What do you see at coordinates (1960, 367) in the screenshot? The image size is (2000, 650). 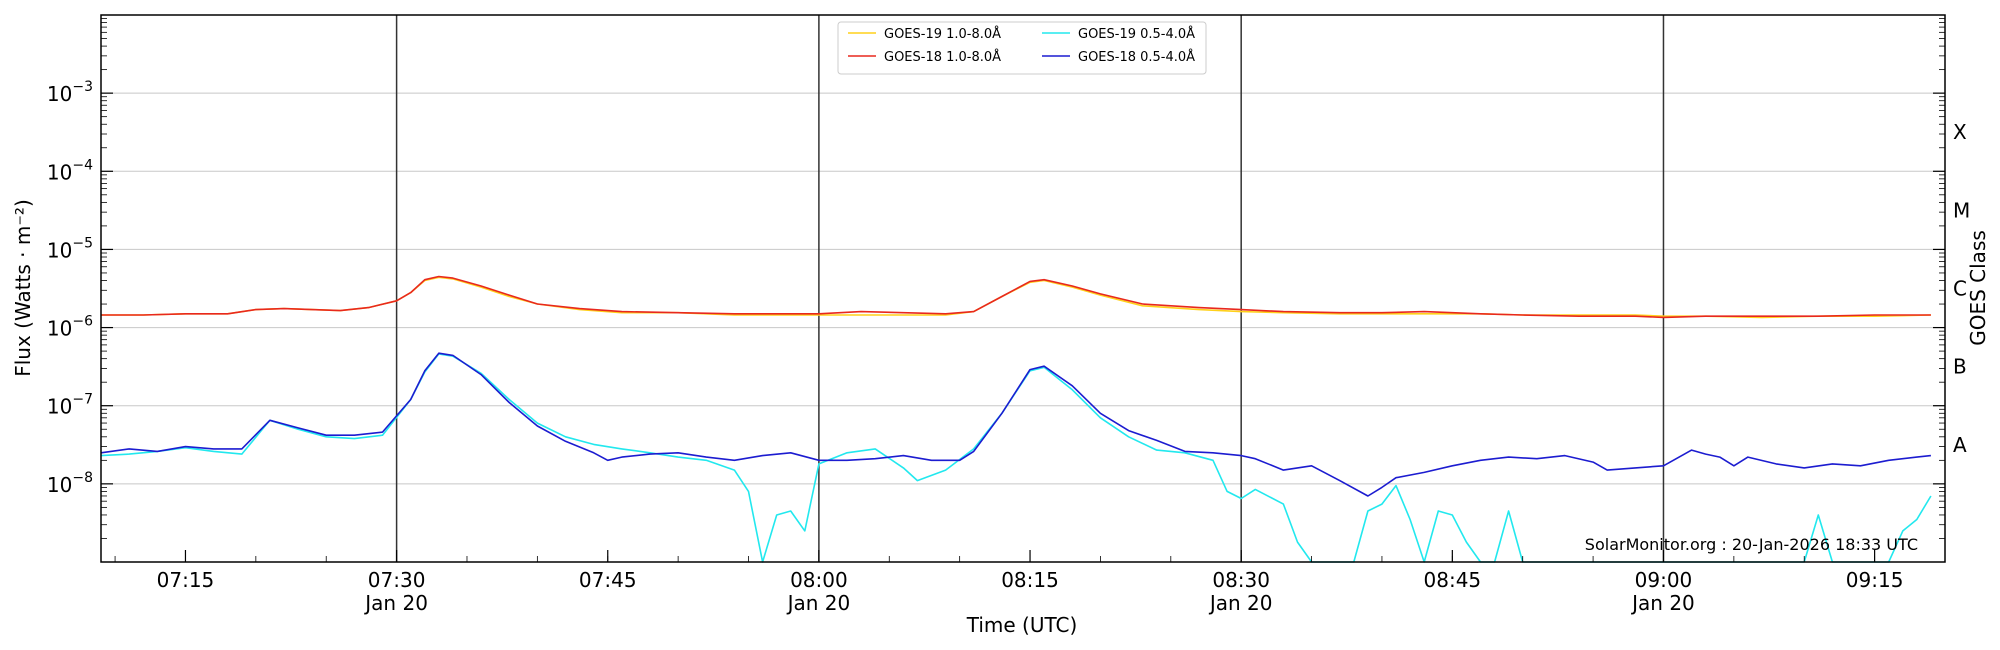 I see `goes-class-label: B` at bounding box center [1960, 367].